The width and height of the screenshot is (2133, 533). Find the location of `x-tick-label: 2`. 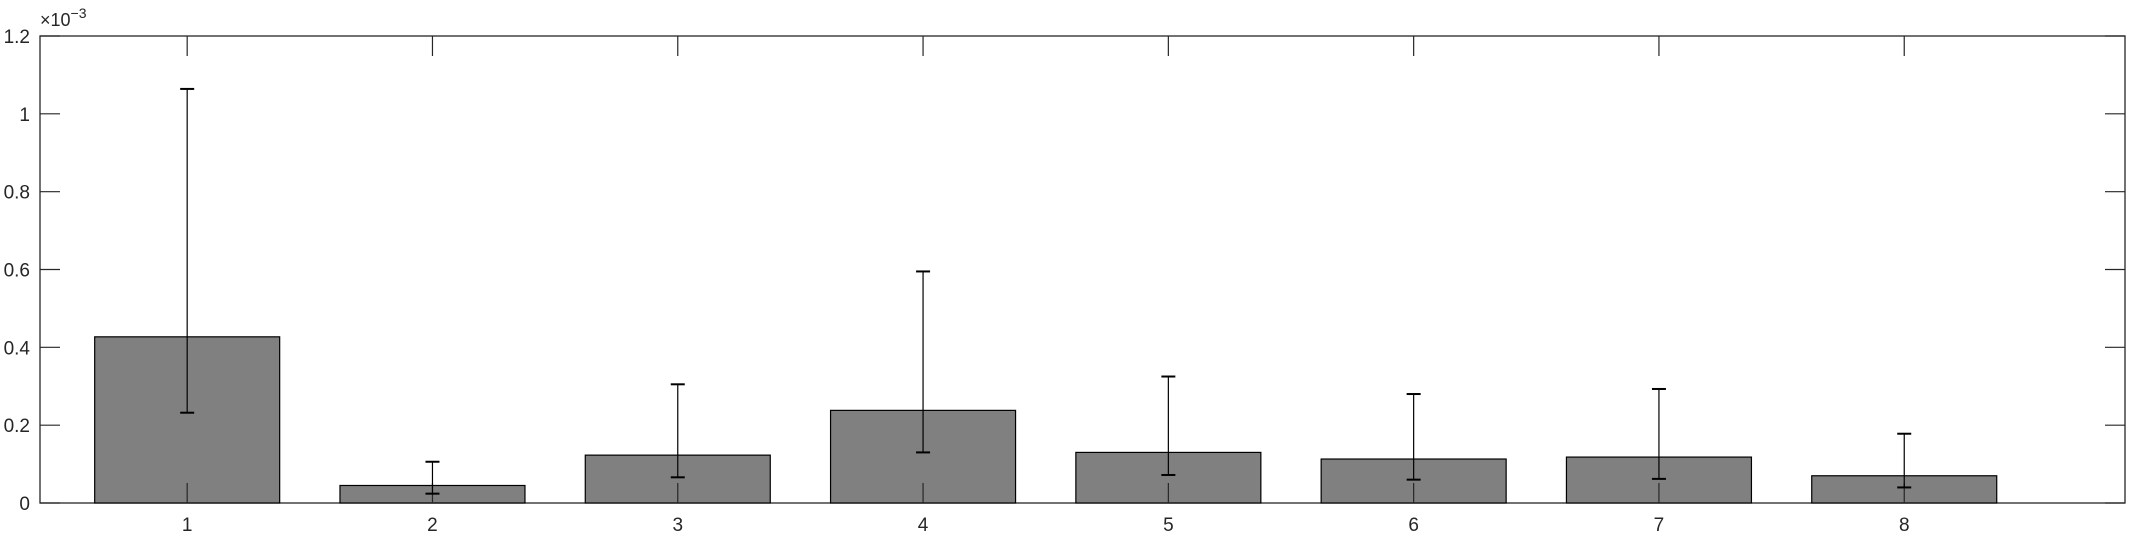

x-tick-label: 2 is located at coordinates (432, 524).